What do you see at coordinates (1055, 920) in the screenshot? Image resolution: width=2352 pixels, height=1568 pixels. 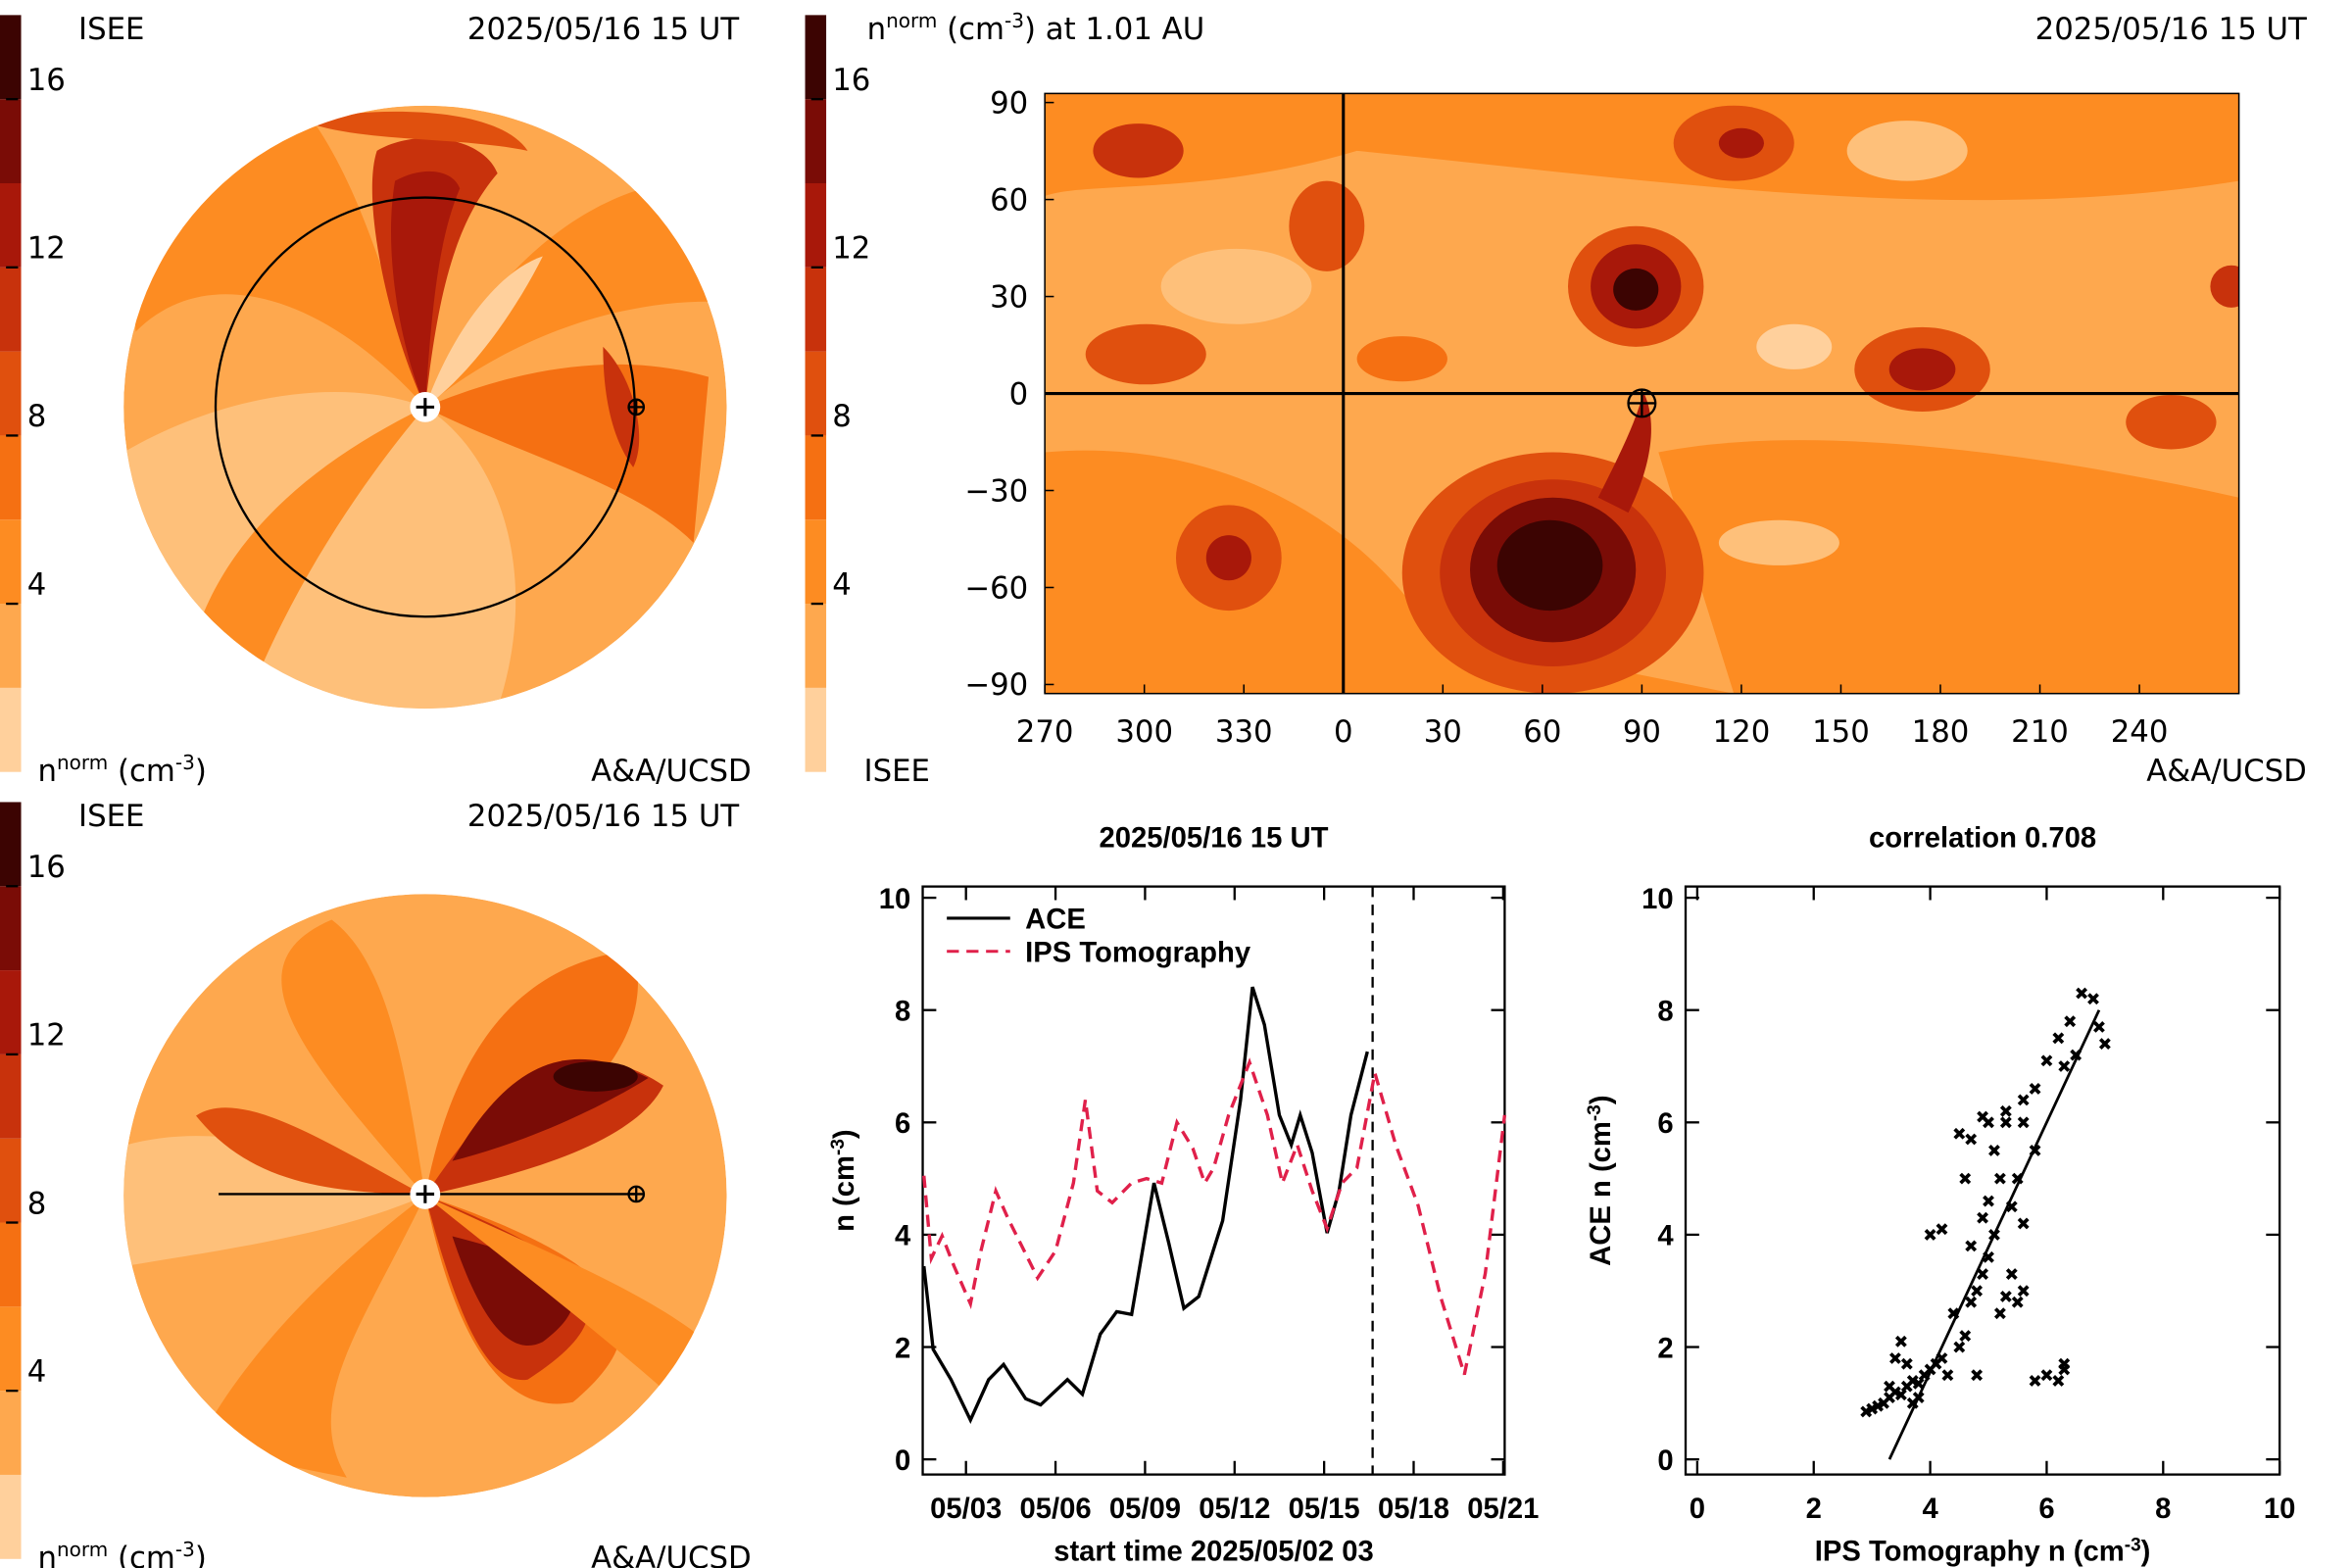 I see `legend-label: ACE` at bounding box center [1055, 920].